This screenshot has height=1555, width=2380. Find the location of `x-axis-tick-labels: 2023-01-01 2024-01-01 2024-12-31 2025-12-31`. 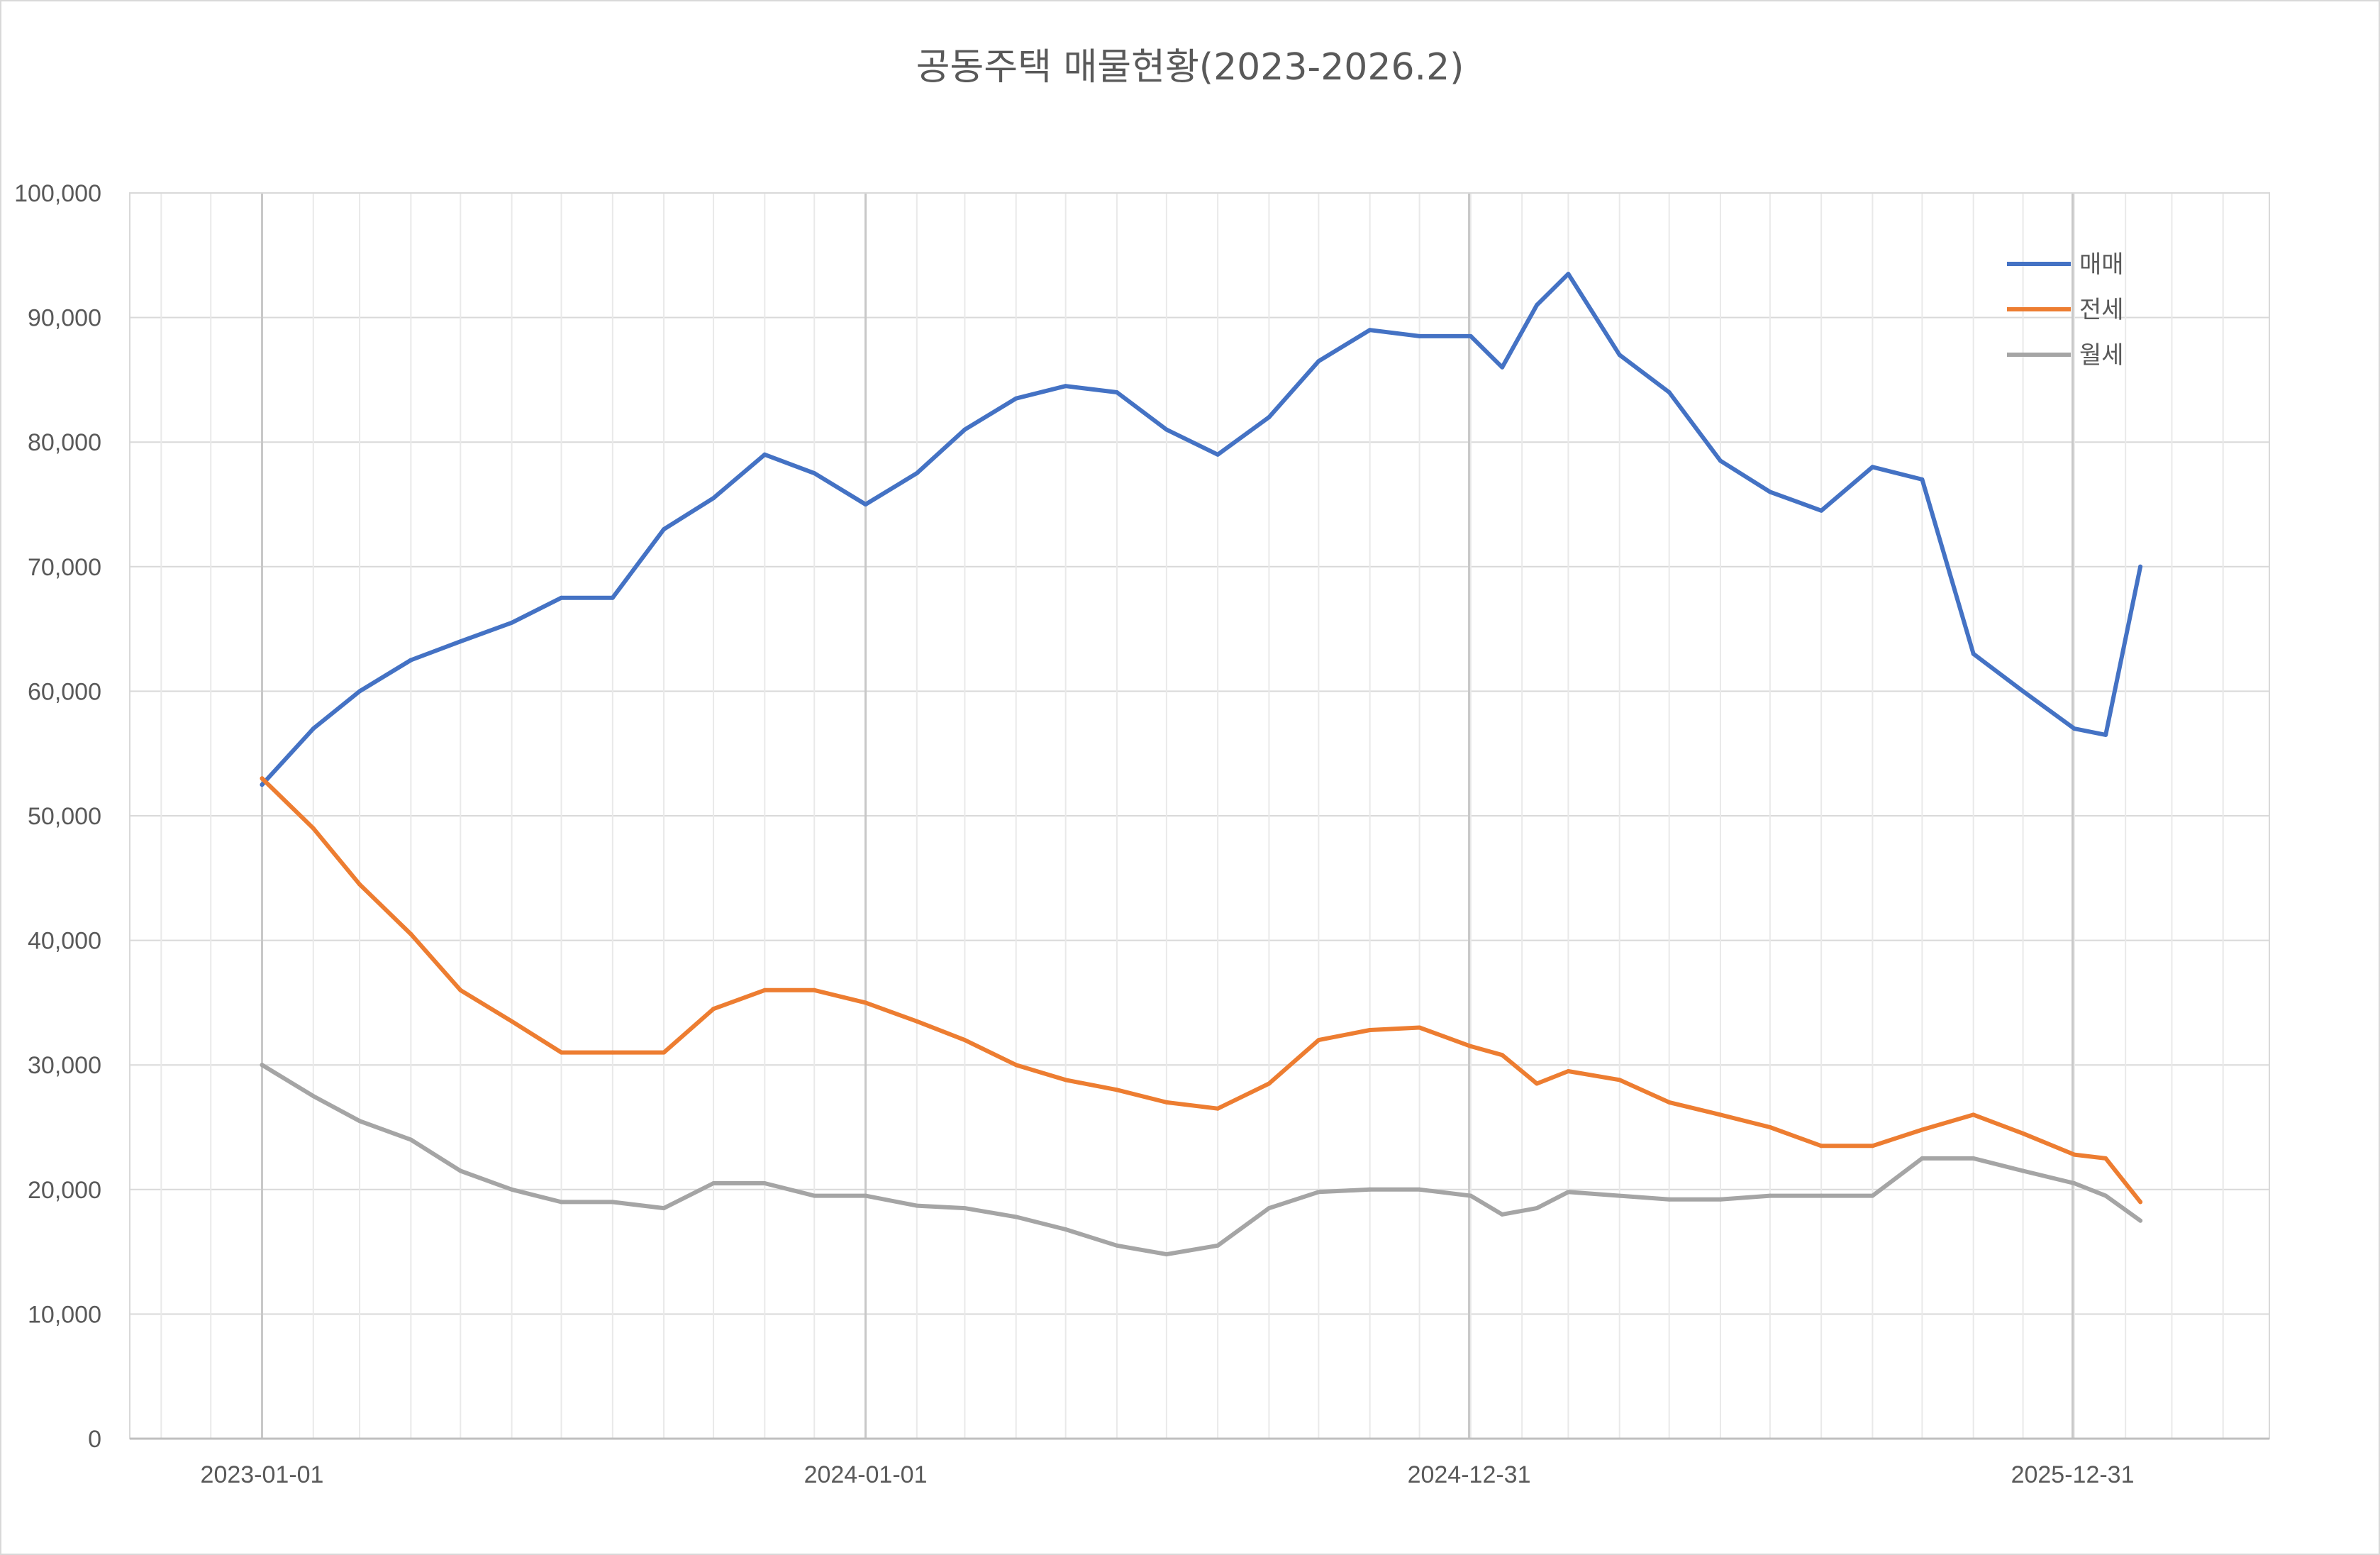

x-axis-tick-labels: 2023-01-01 2024-01-01 2024-12-31 2025-12-31 is located at coordinates (1168, 1474).